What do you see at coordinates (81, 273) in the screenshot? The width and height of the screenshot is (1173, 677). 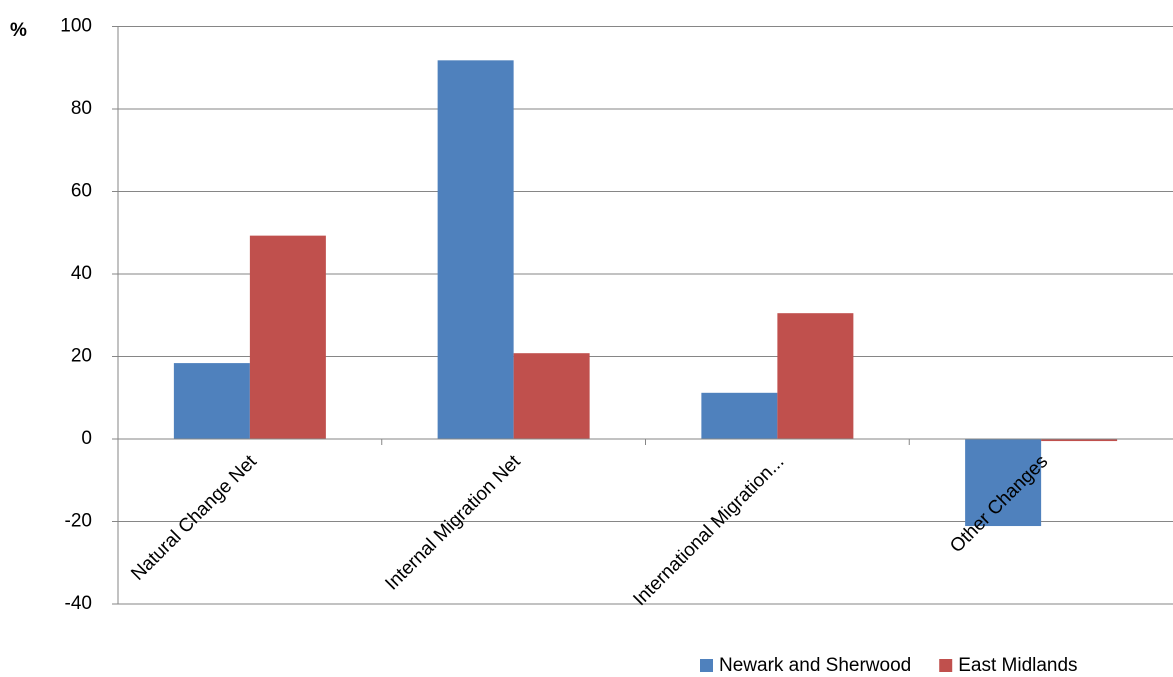 I see `y-tick-label: 40` at bounding box center [81, 273].